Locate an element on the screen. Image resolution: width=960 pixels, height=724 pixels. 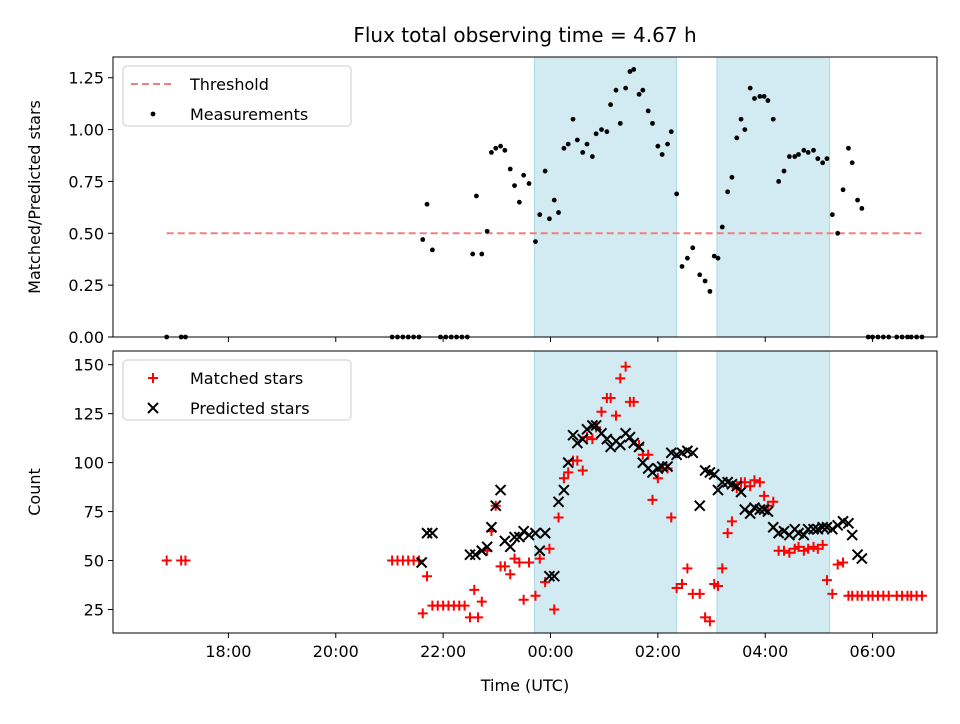
y-axis-label: Count is located at coordinates (34, 492).